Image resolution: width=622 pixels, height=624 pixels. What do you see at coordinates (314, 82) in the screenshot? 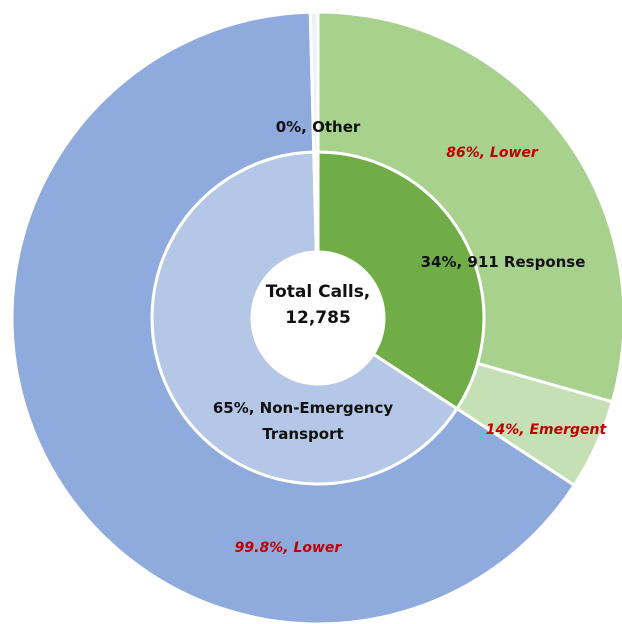
I see `outer-slice` at bounding box center [314, 82].